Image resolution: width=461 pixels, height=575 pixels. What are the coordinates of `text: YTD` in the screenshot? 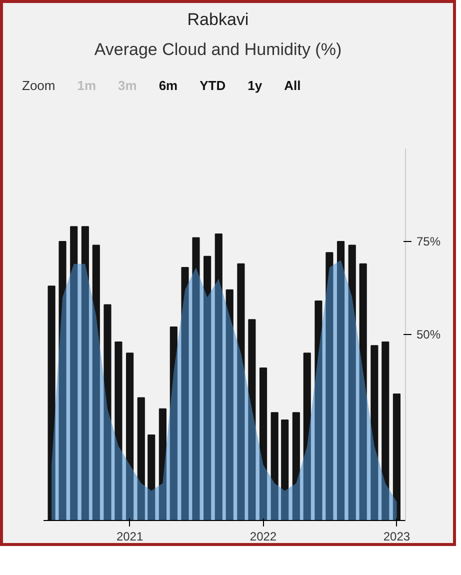 It's located at (213, 85).